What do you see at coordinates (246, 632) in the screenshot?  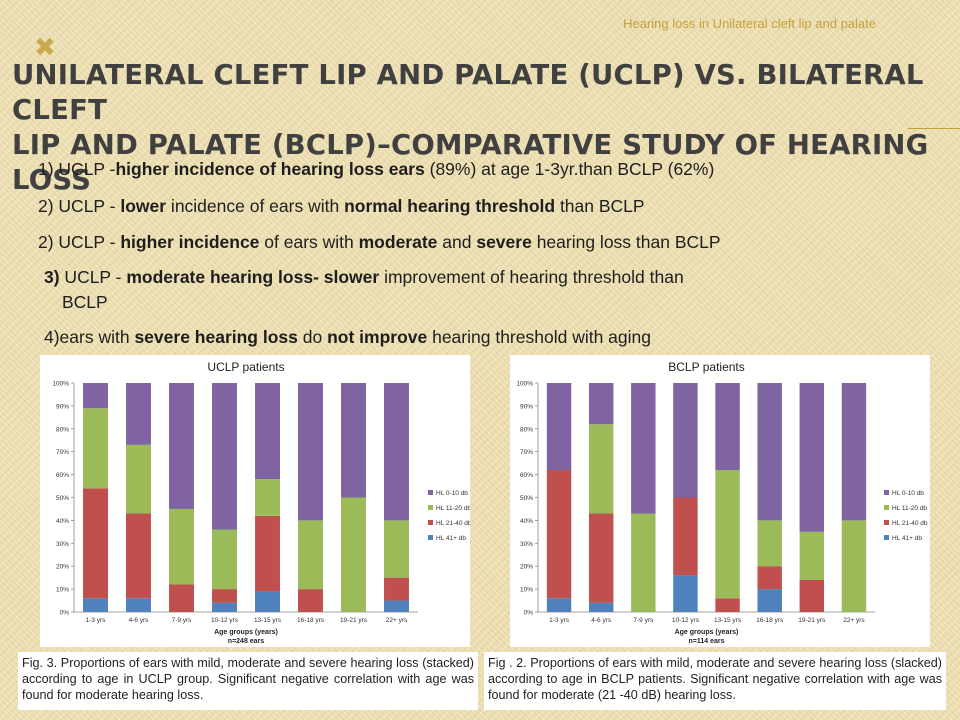 I see `x-axis-label: Age groups (years)` at bounding box center [246, 632].